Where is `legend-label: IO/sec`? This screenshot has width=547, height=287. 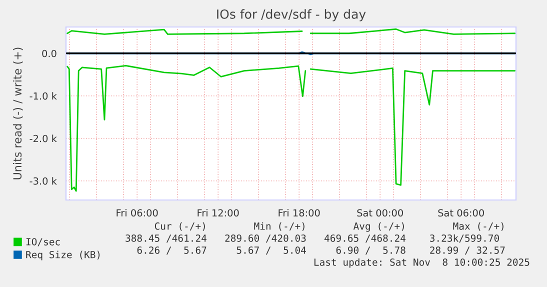 legend-label: IO/sec is located at coordinates (43, 242).